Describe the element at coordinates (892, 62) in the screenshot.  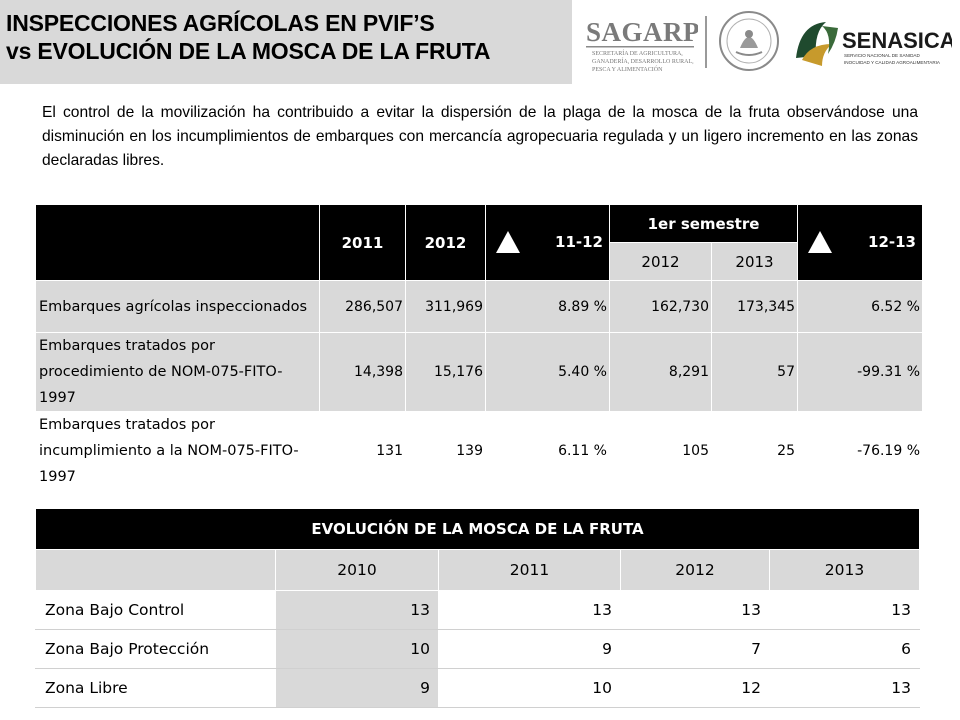
I see `senasica-logo-sub2: INOCUIDAD Y CALIDAD AGROALIMENTARIA` at that location.